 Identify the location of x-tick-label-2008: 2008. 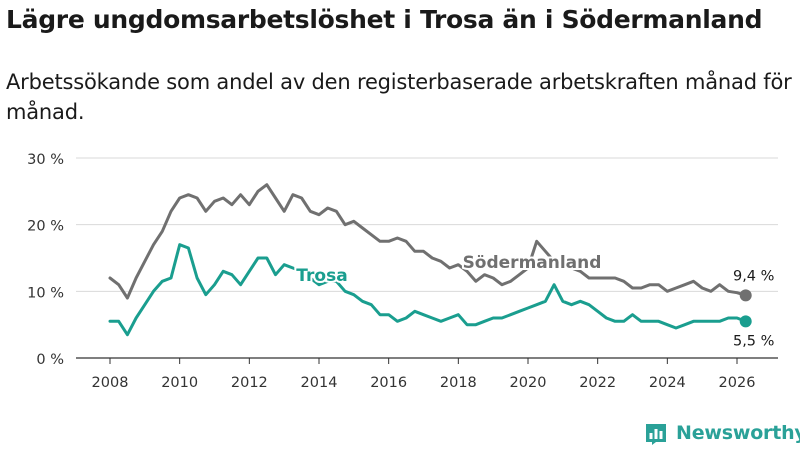
(110, 383).